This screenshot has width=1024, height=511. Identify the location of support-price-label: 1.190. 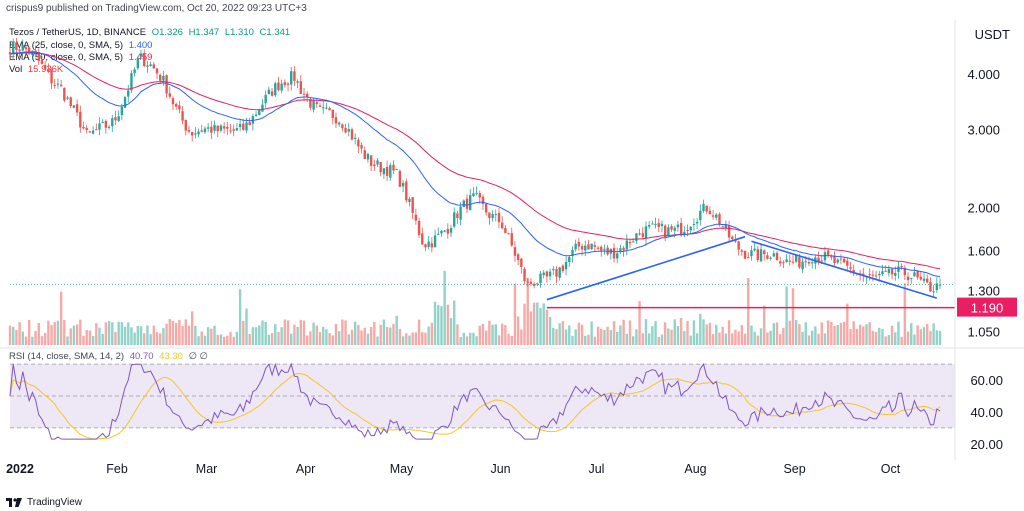
(987, 308).